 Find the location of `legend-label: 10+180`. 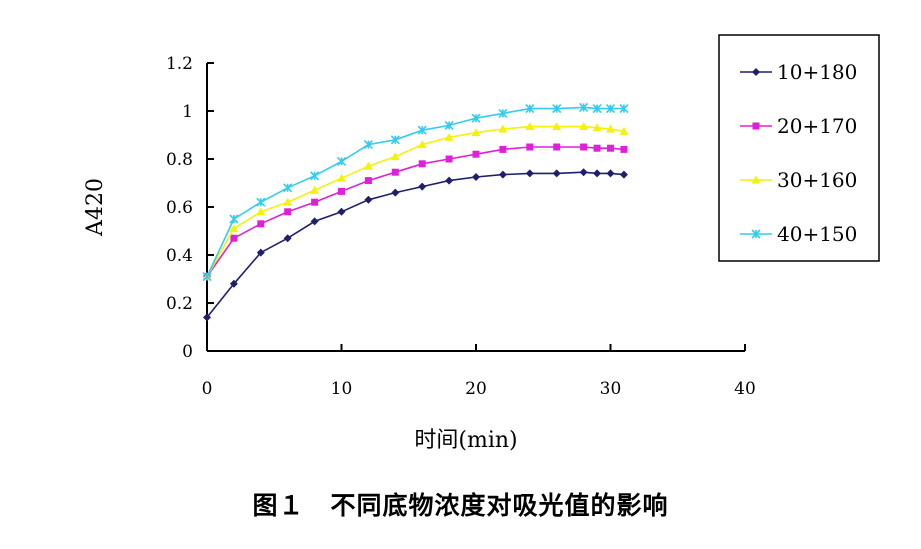

legend-label: 10+180 is located at coordinates (817, 72).